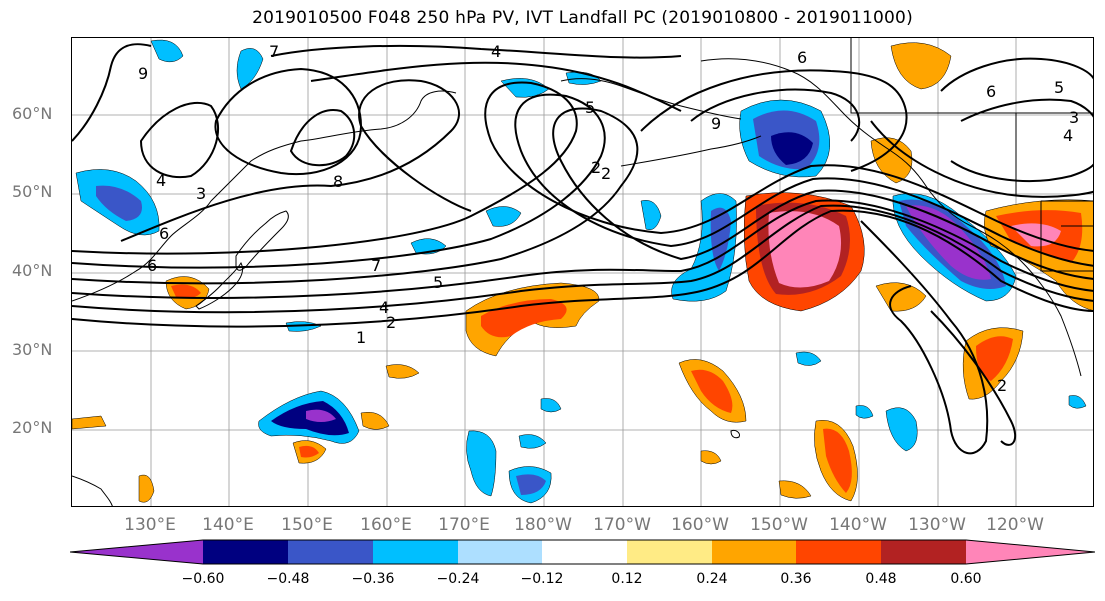 The image size is (1105, 601). What do you see at coordinates (543, 525) in the screenshot?
I see `lon-label-180w: 180°W` at bounding box center [543, 525].